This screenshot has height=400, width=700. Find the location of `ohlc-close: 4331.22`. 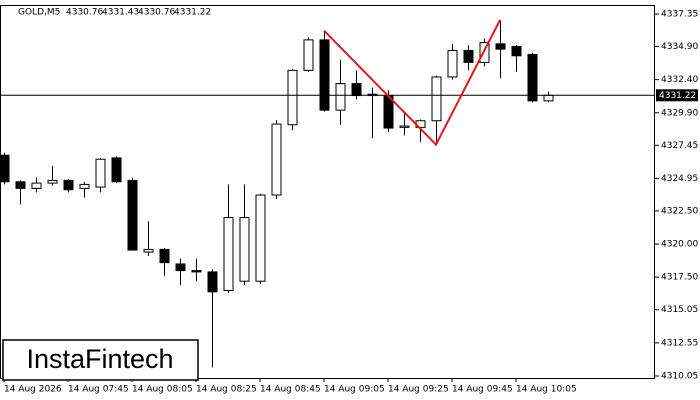

ohlc-close: 4331.22 is located at coordinates (192, 13).